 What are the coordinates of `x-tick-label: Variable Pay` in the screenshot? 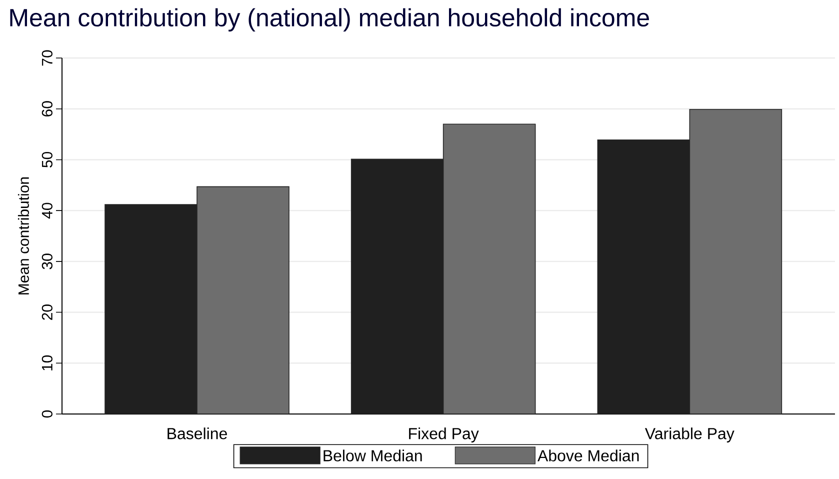 It's located at (689, 435).